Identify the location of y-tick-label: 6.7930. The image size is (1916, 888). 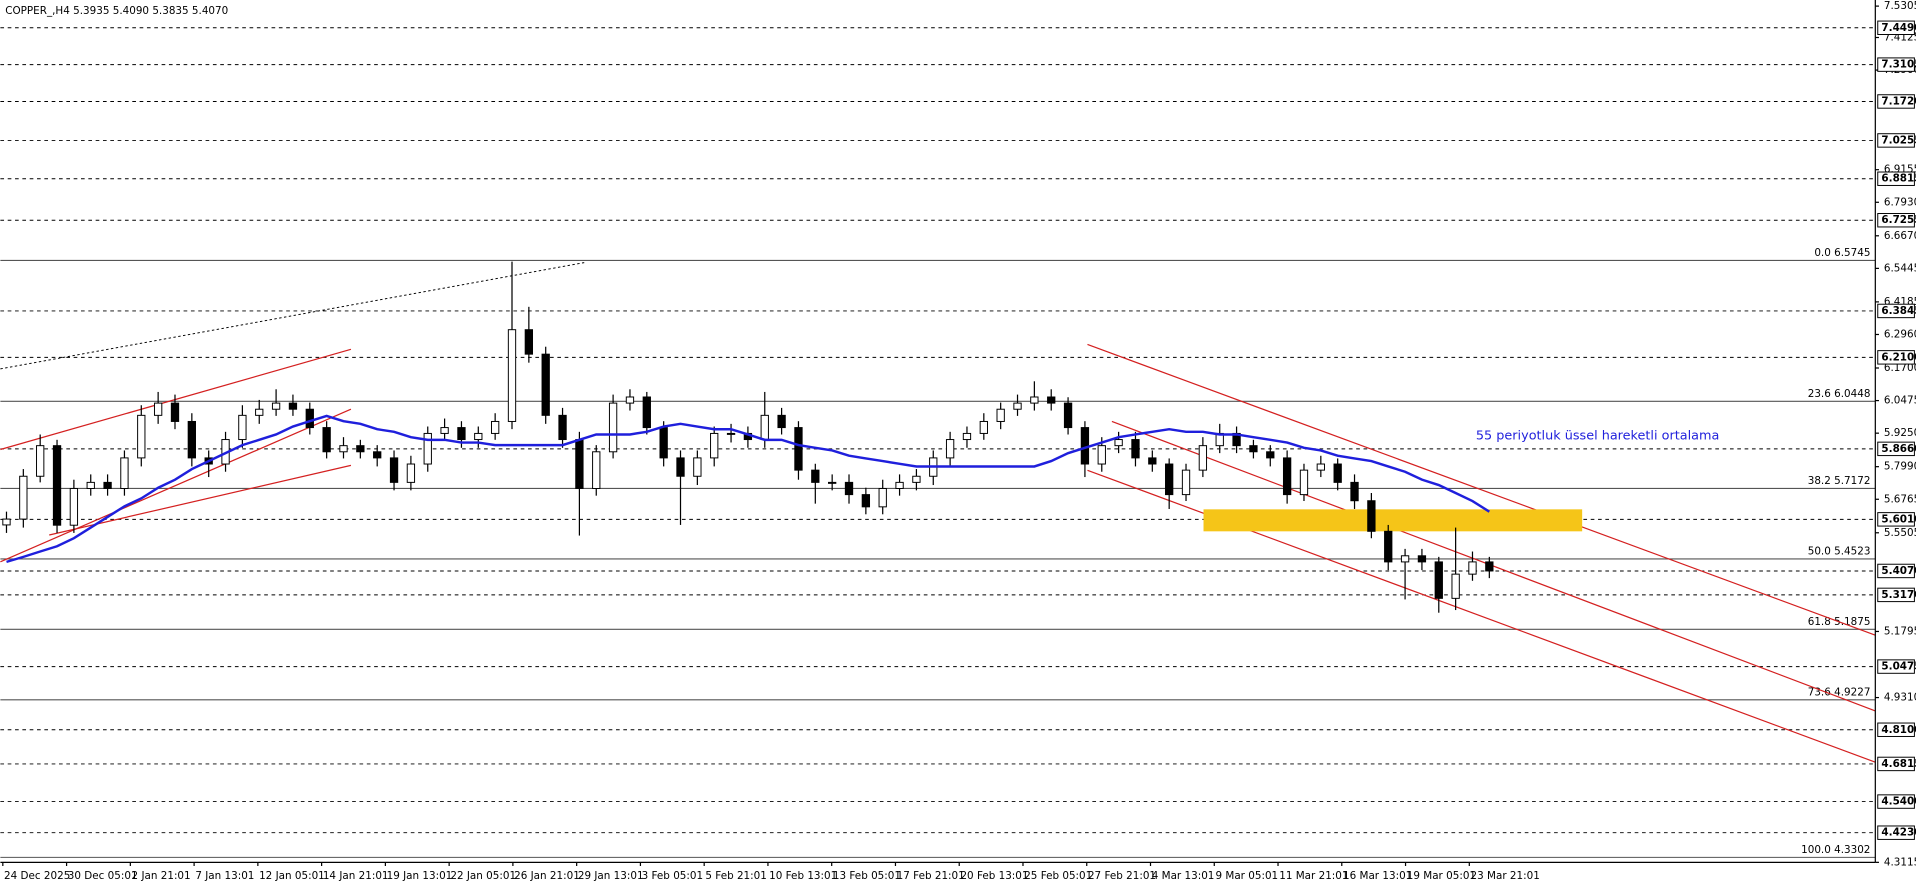
(1900, 202).